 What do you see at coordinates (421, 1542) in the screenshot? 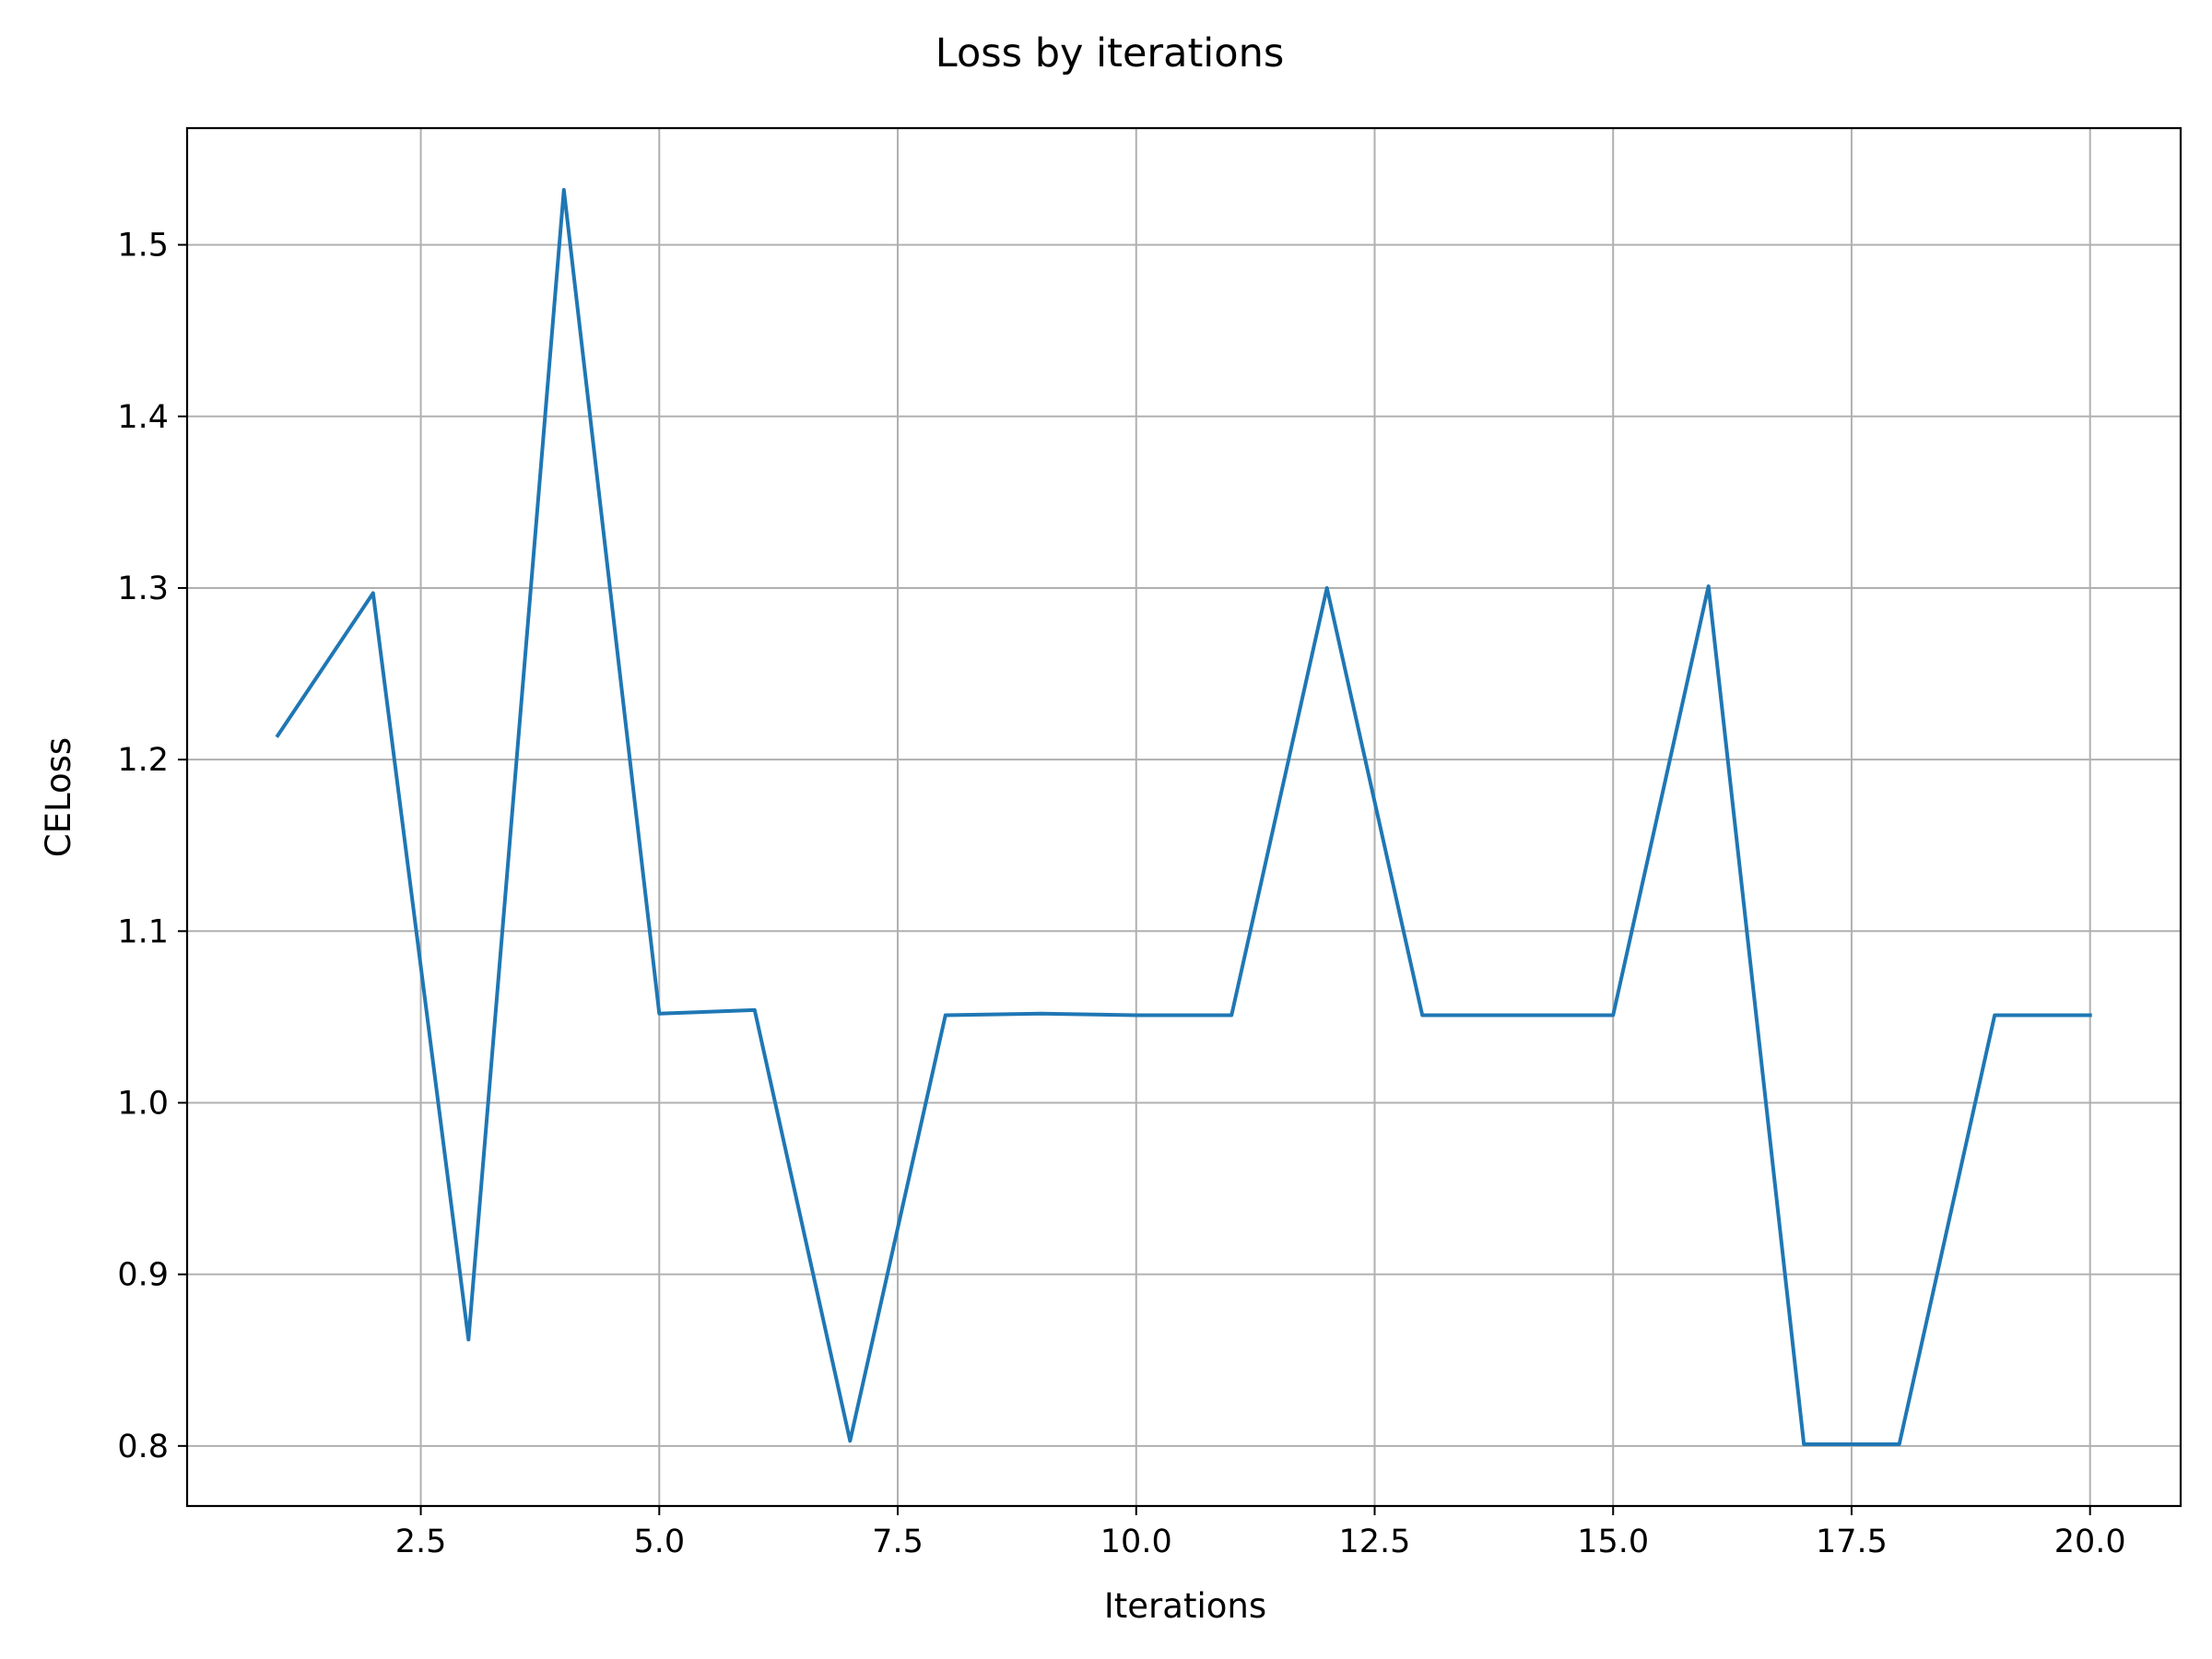
I see `x-tick-label: 2.5` at bounding box center [421, 1542].